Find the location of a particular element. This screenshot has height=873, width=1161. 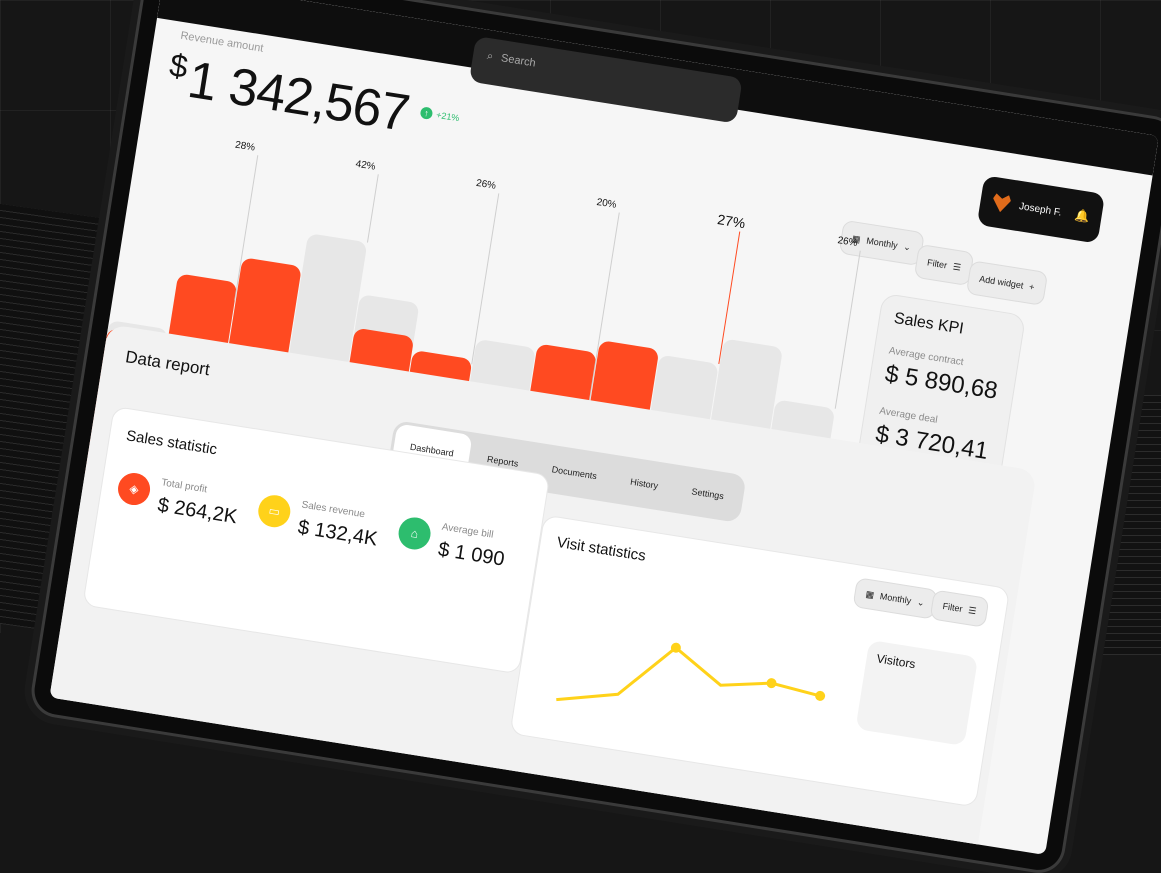

annotation-label: 42% is located at coordinates (366, 166).